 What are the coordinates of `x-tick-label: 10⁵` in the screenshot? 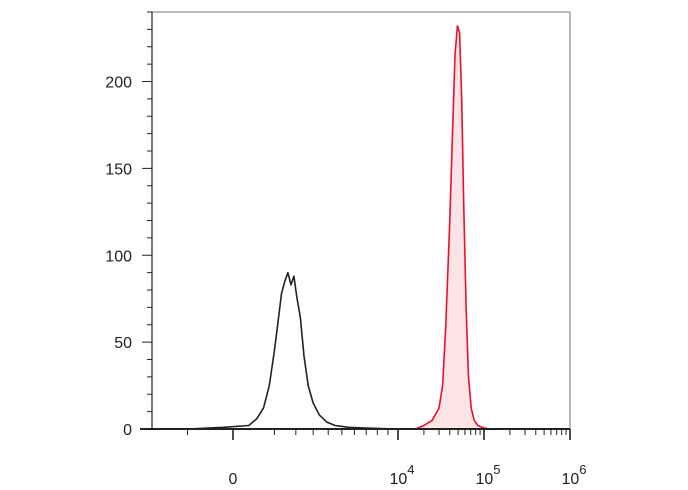 It's located at (487, 475).